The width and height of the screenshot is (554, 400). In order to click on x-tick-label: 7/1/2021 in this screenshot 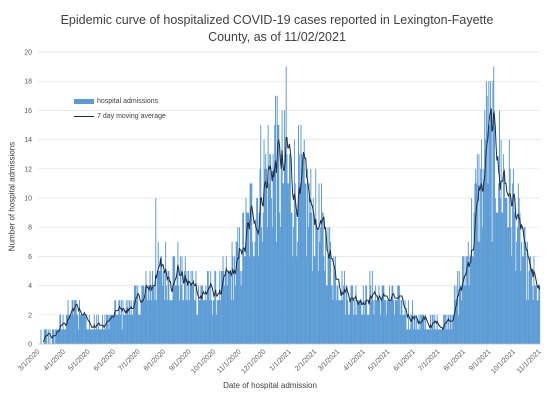, I will do `click(429, 360)`.